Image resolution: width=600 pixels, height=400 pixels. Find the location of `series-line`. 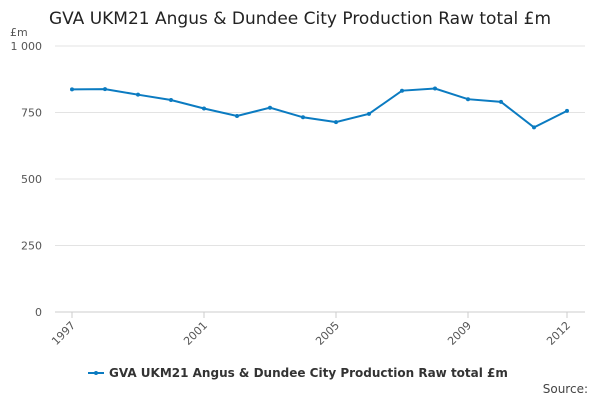

series-line is located at coordinates (319, 108).